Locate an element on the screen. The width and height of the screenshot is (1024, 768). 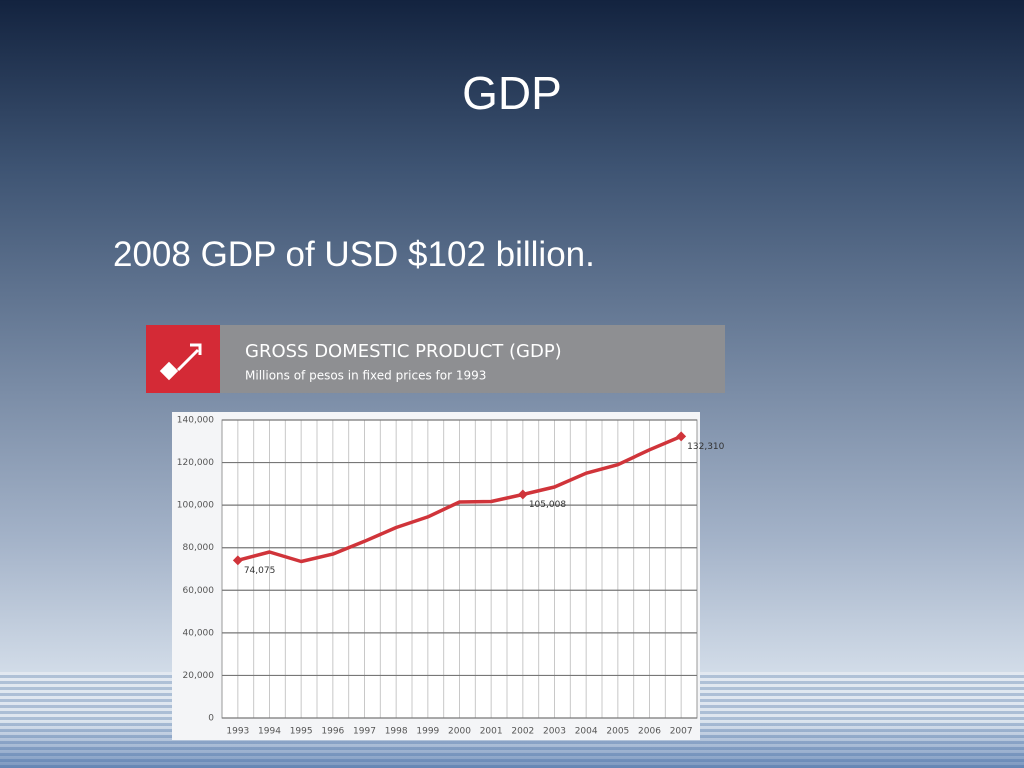
x-tick-label: 1993 is located at coordinates (237, 732).